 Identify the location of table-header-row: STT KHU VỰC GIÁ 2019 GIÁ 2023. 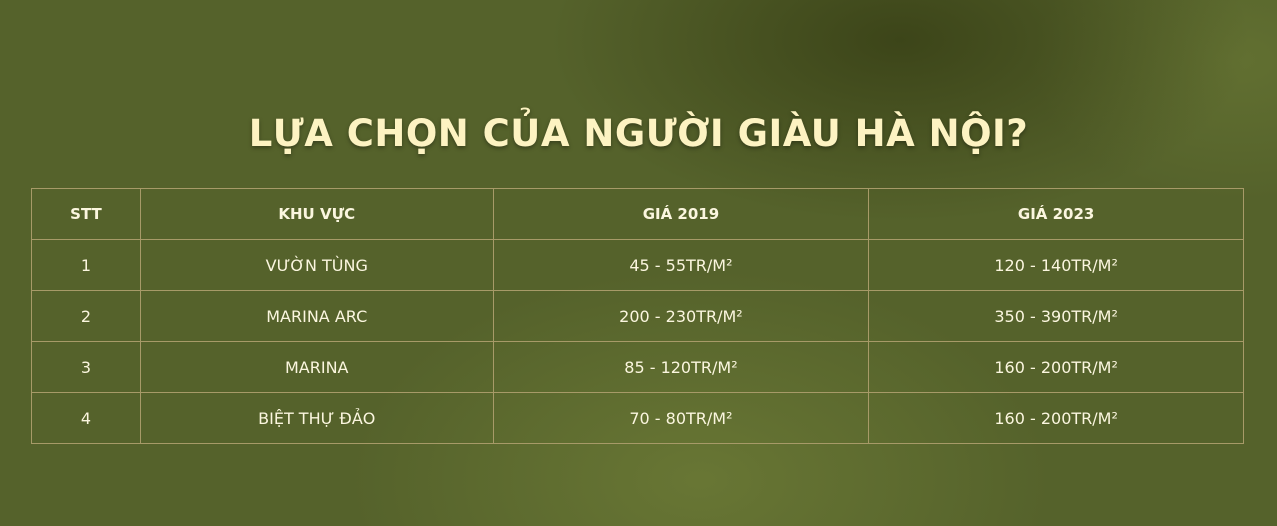
(637, 214).